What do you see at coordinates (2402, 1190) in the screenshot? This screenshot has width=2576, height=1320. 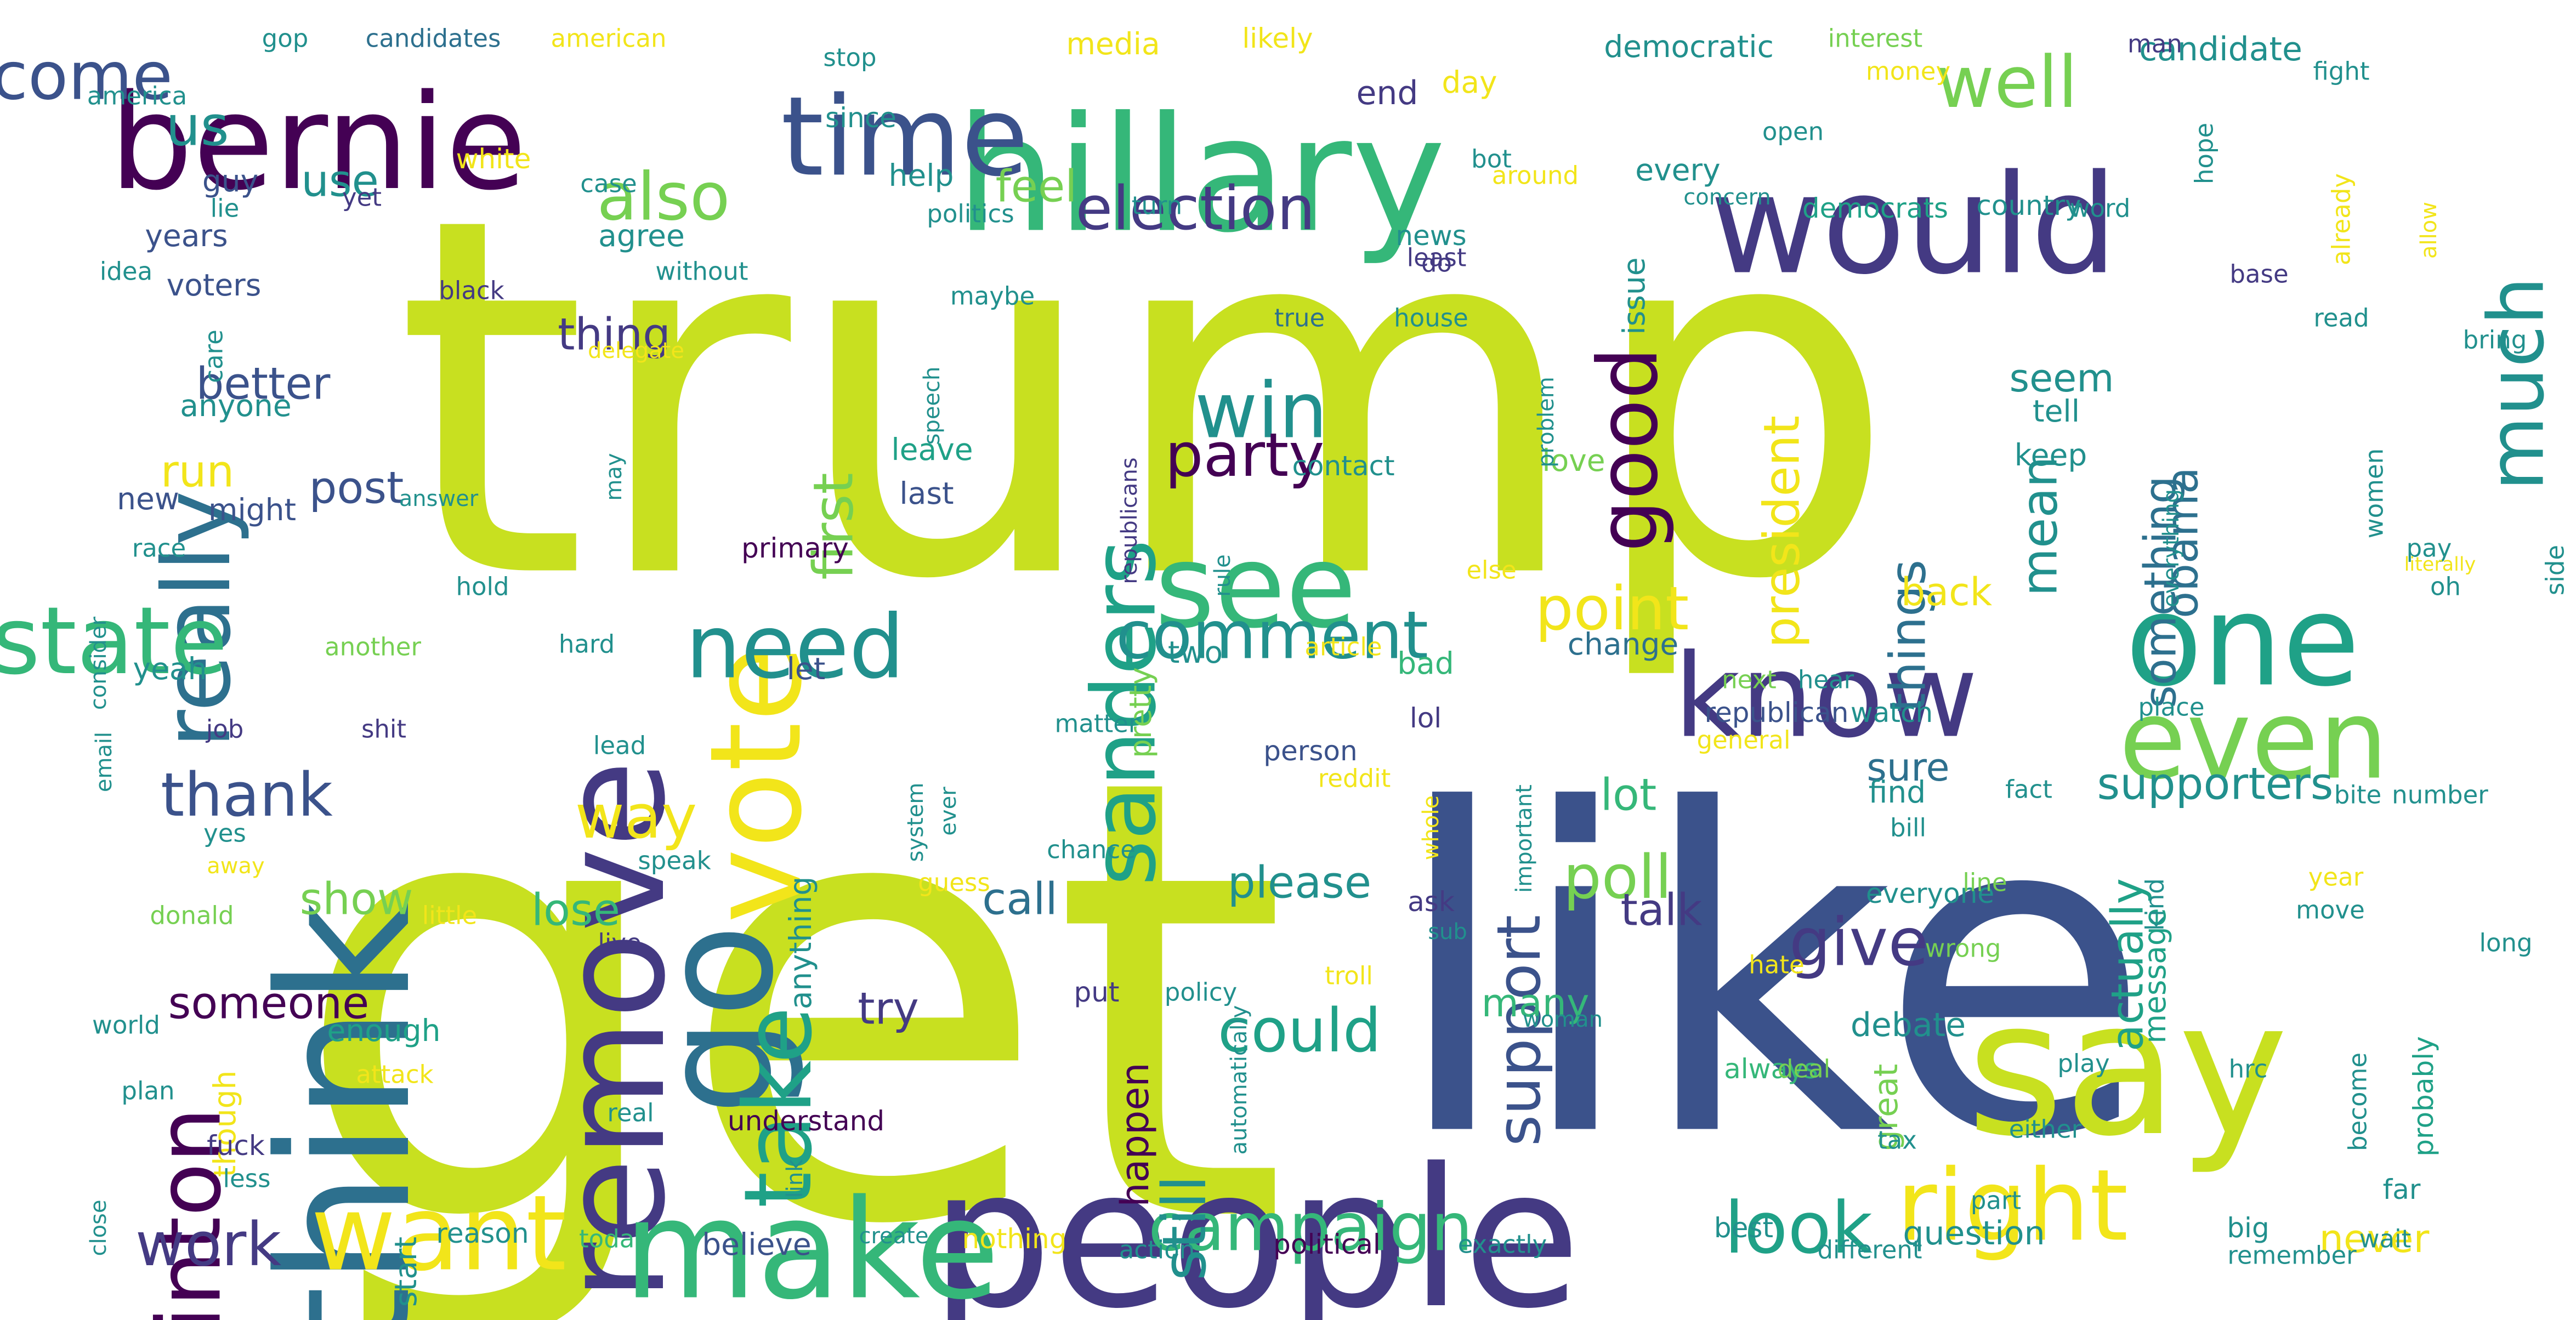 I see `word-far: far` at bounding box center [2402, 1190].